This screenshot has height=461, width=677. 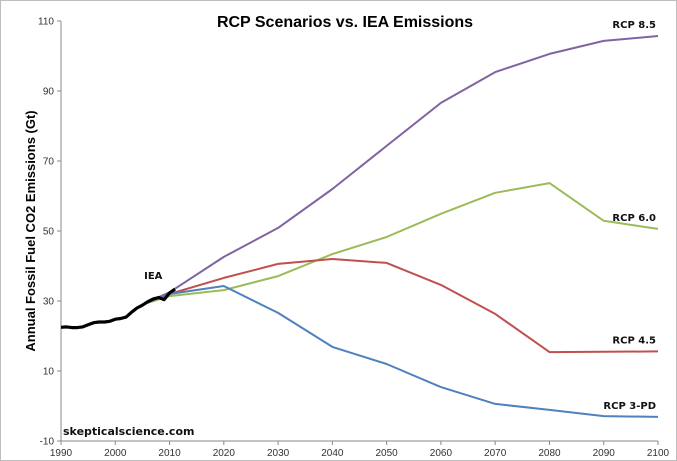 I want to click on y-tick-label: -10, so click(x=47, y=442).